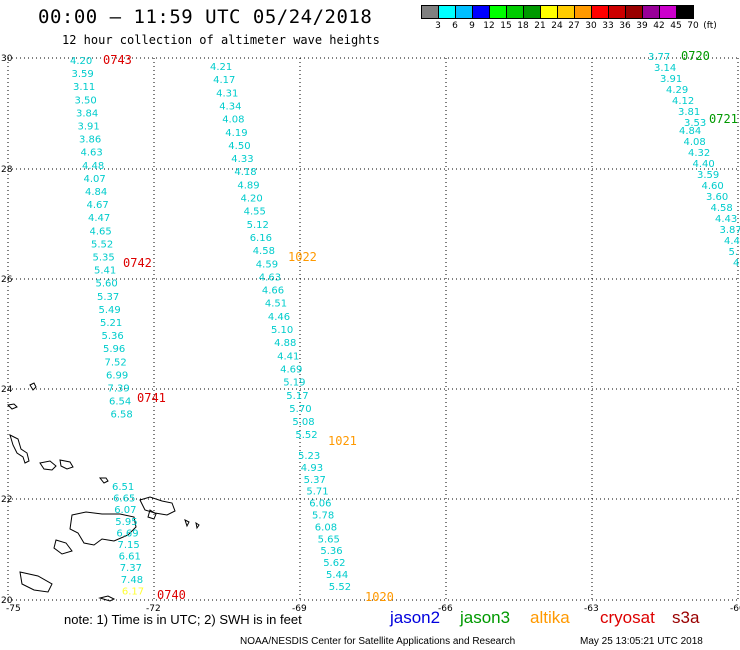 This screenshot has height=650, width=740. I want to click on island-haiti-west, so click(63, 547).